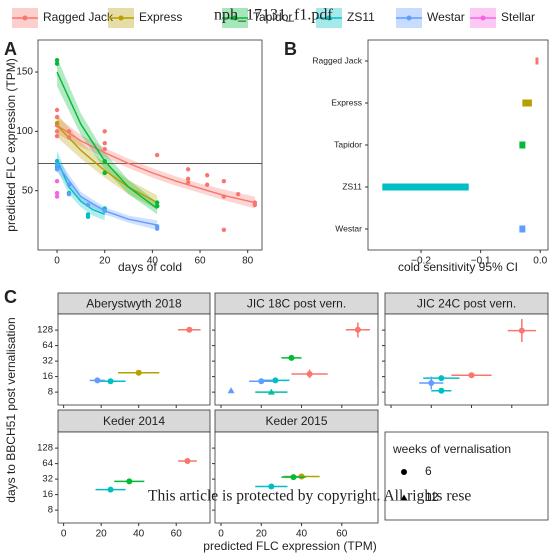 The image size is (554, 557). Describe the element at coordinates (518, 17) in the screenshot. I see `legend-label: Stellar` at that location.